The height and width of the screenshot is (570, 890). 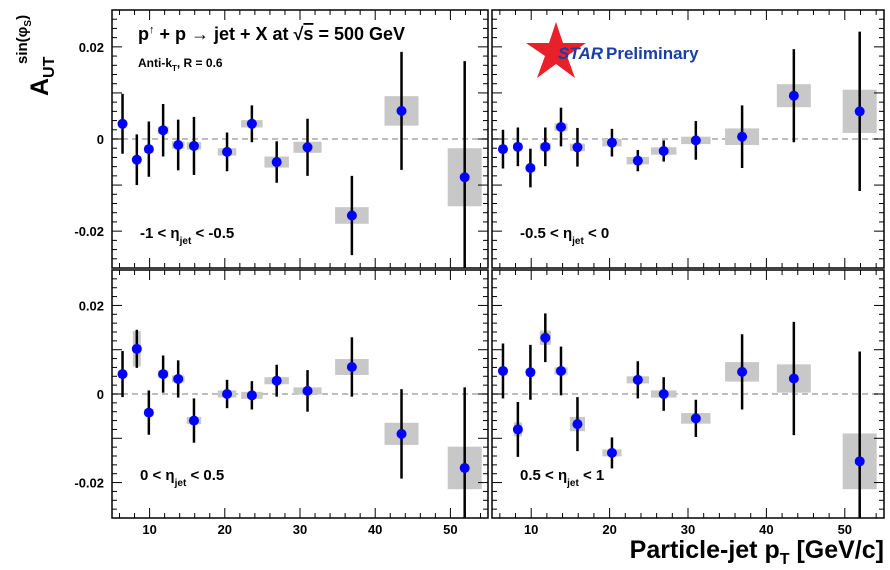 What do you see at coordinates (24, 39) in the screenshot?
I see `y-axis-title-sup: sin(φS)` at bounding box center [24, 39].